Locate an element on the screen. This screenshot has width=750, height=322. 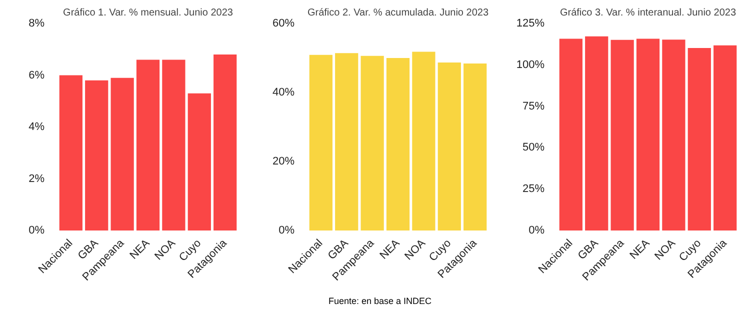
y-tick-label: 6% is located at coordinates (36, 75).